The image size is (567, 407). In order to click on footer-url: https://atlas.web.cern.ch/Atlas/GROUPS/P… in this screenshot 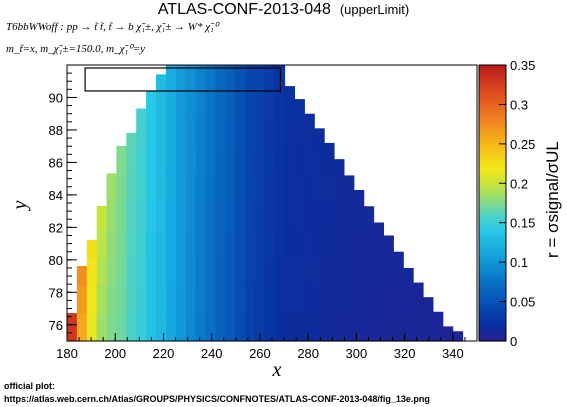, I will do `click(217, 399)`.